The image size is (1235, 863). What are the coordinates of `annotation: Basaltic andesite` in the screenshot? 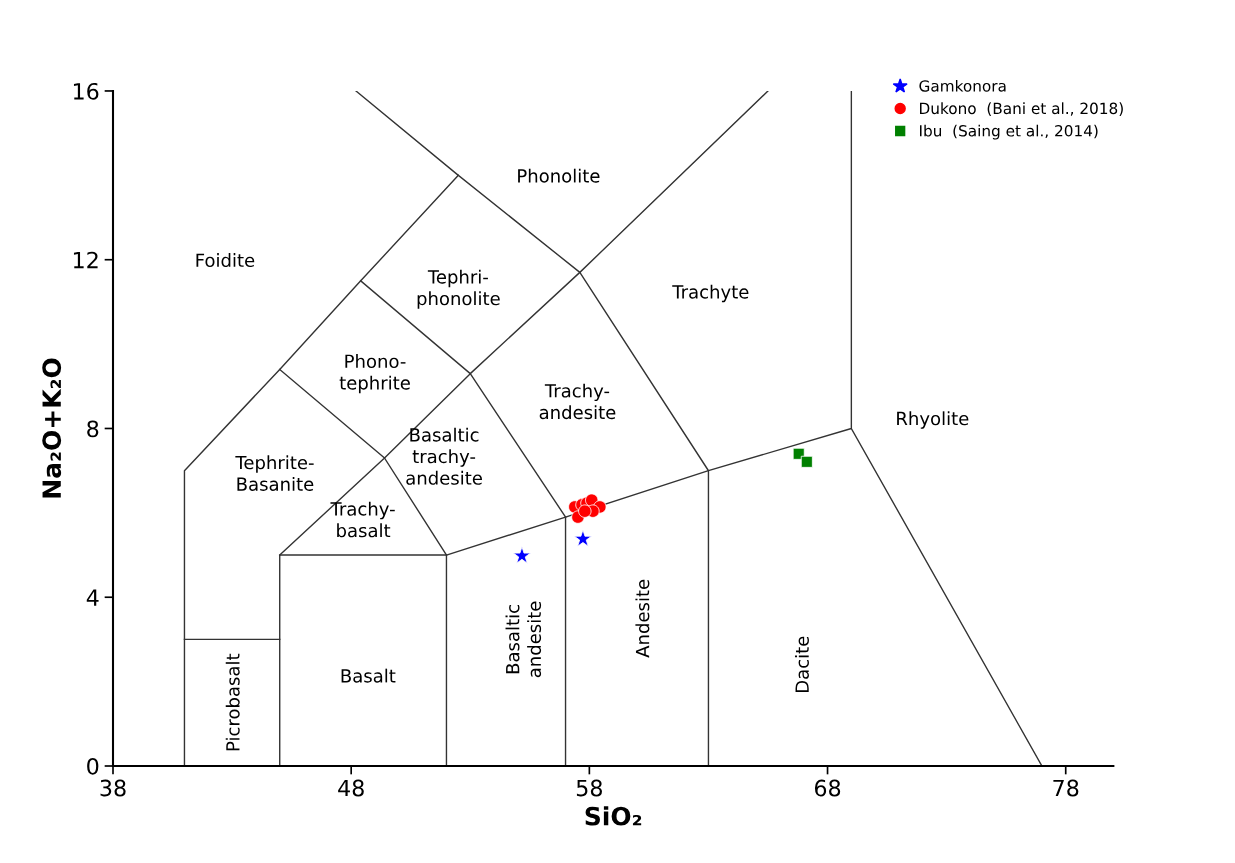 It's located at (523, 639).